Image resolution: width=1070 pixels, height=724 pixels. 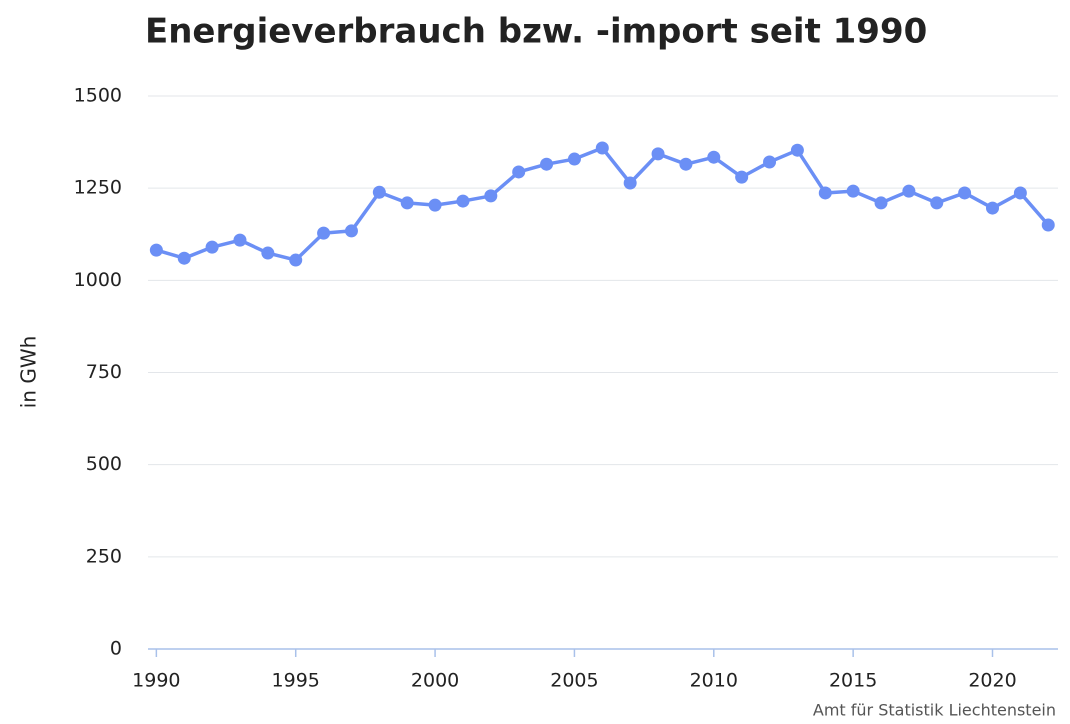 What do you see at coordinates (853, 681) in the screenshot?
I see `x-tick-label: 2015` at bounding box center [853, 681].